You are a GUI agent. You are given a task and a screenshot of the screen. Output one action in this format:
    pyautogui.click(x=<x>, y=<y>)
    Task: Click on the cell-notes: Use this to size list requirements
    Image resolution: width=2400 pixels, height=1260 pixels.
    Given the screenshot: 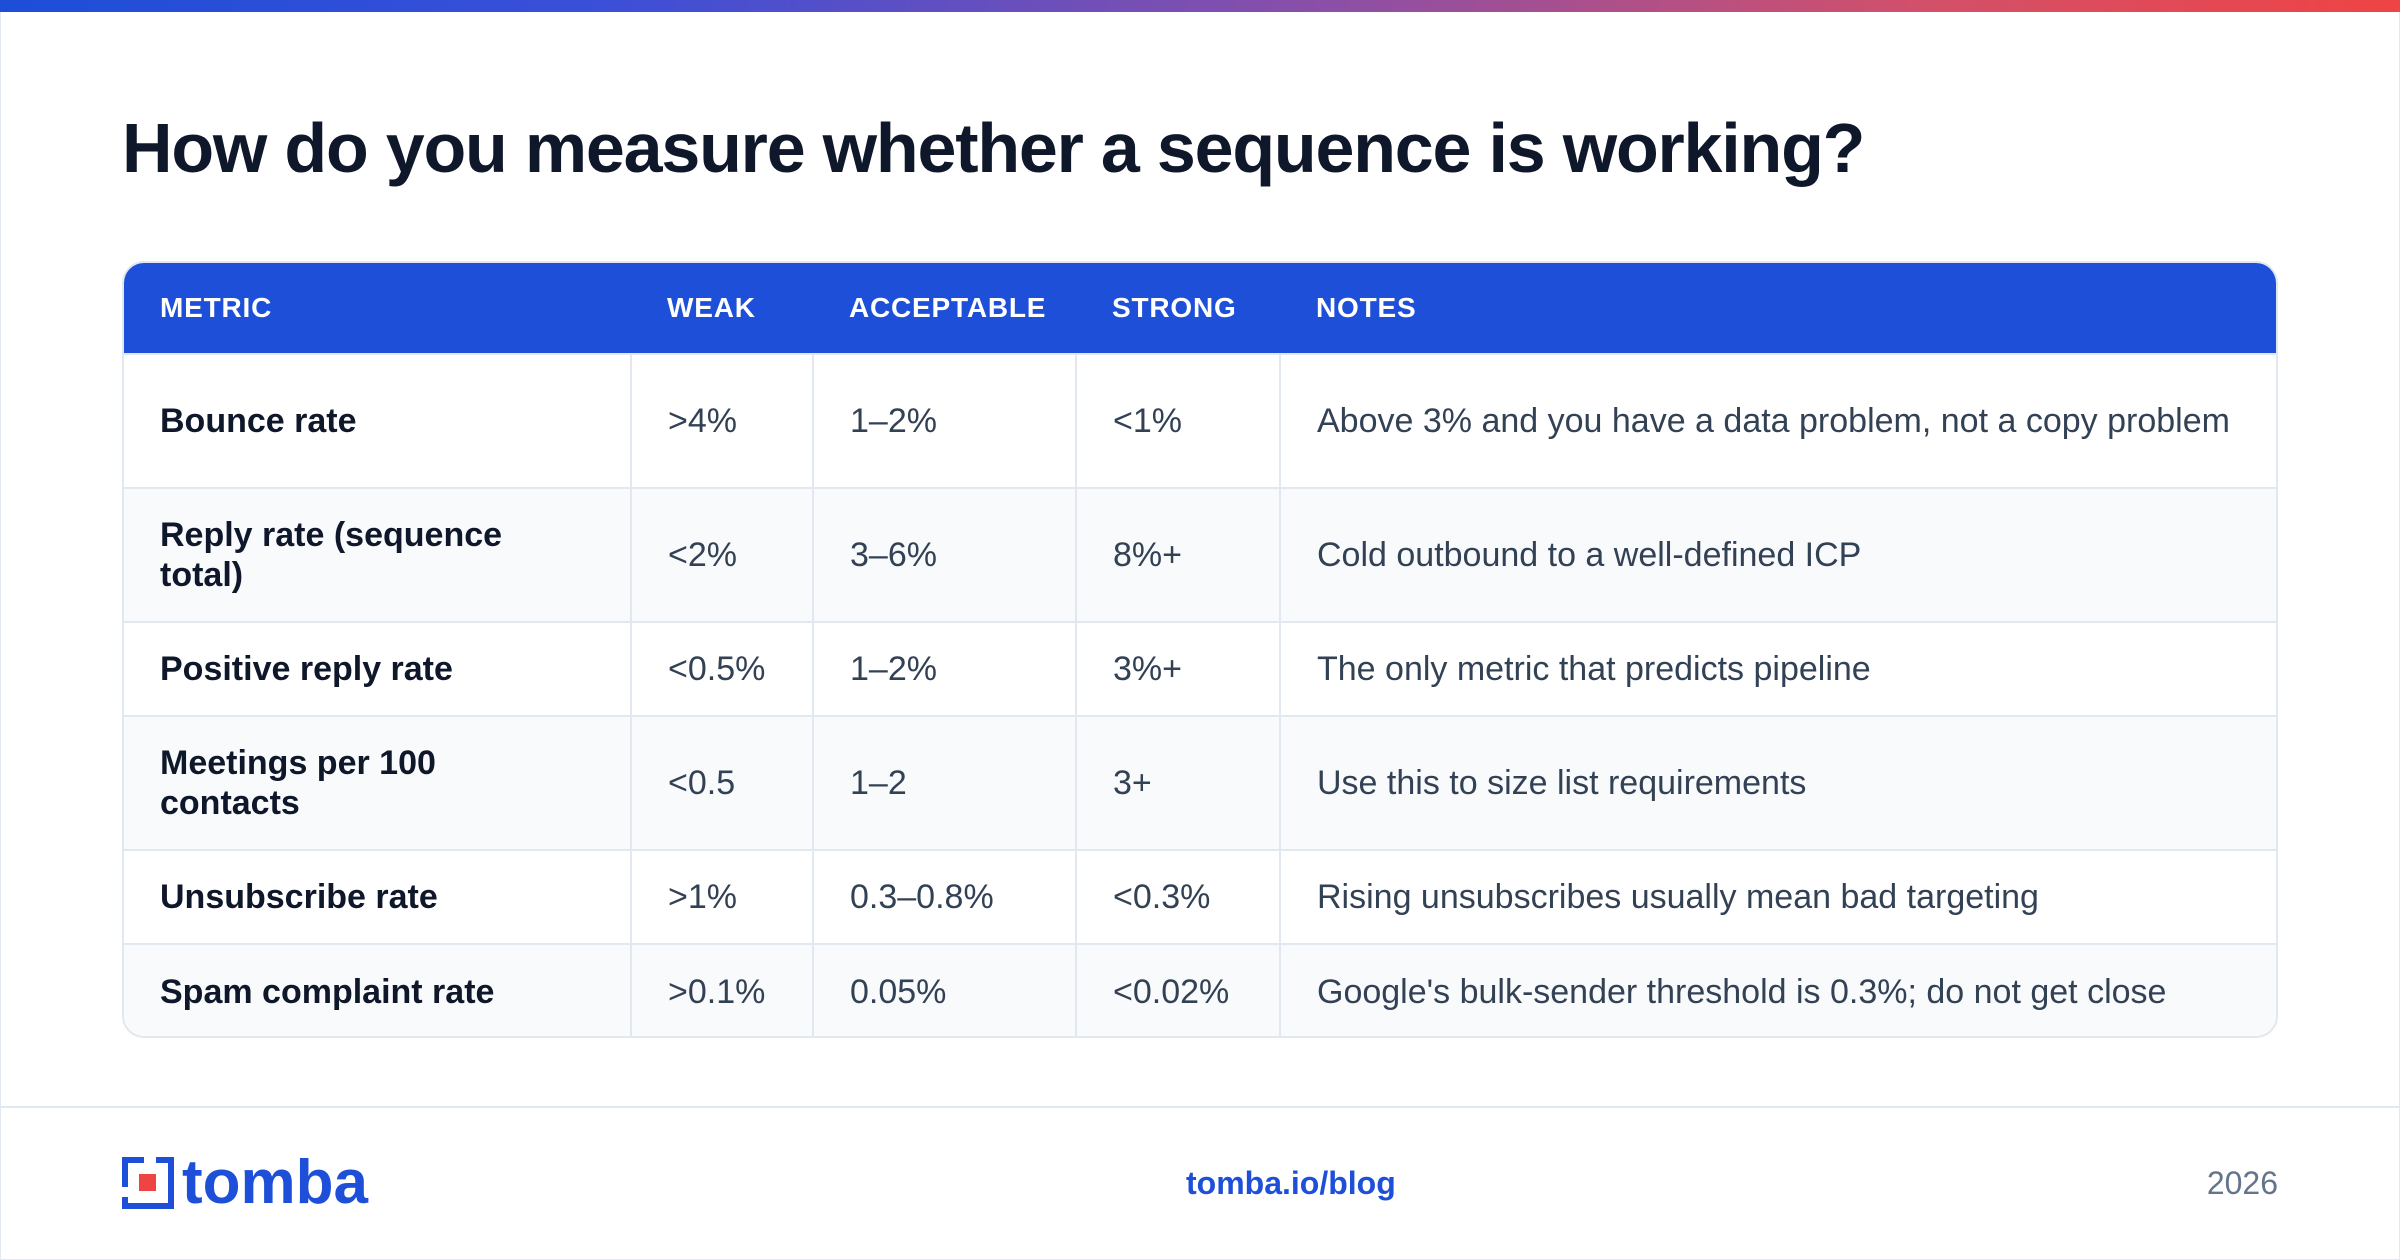 What is the action you would take?
    pyautogui.click(x=1562, y=783)
    